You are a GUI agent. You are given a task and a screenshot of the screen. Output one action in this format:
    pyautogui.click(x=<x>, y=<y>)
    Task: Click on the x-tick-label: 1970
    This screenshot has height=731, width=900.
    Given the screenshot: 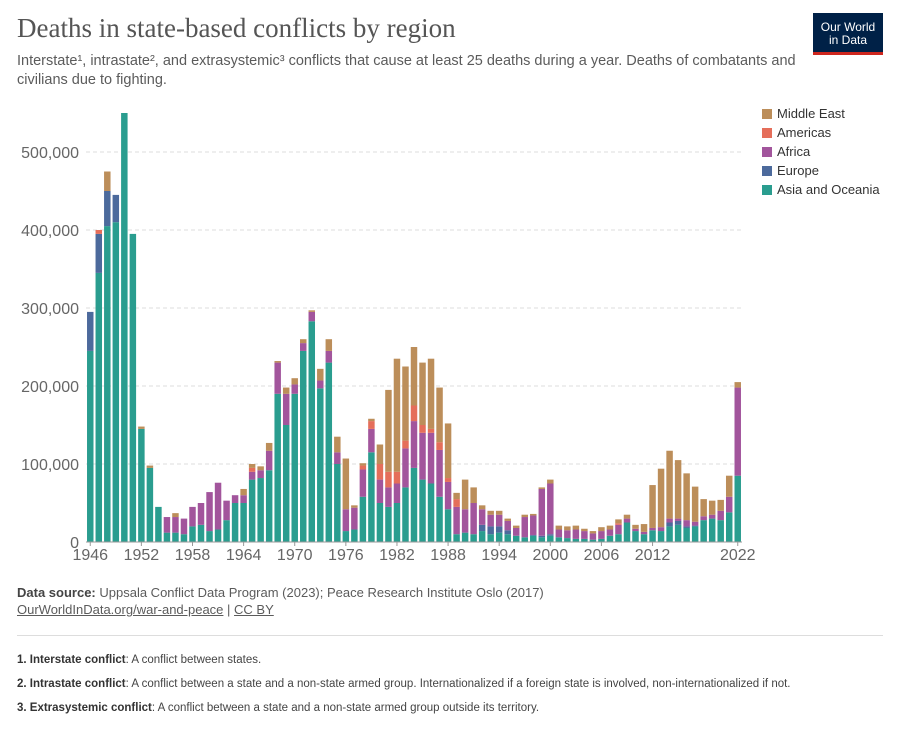 What is the action you would take?
    pyautogui.click(x=295, y=555)
    